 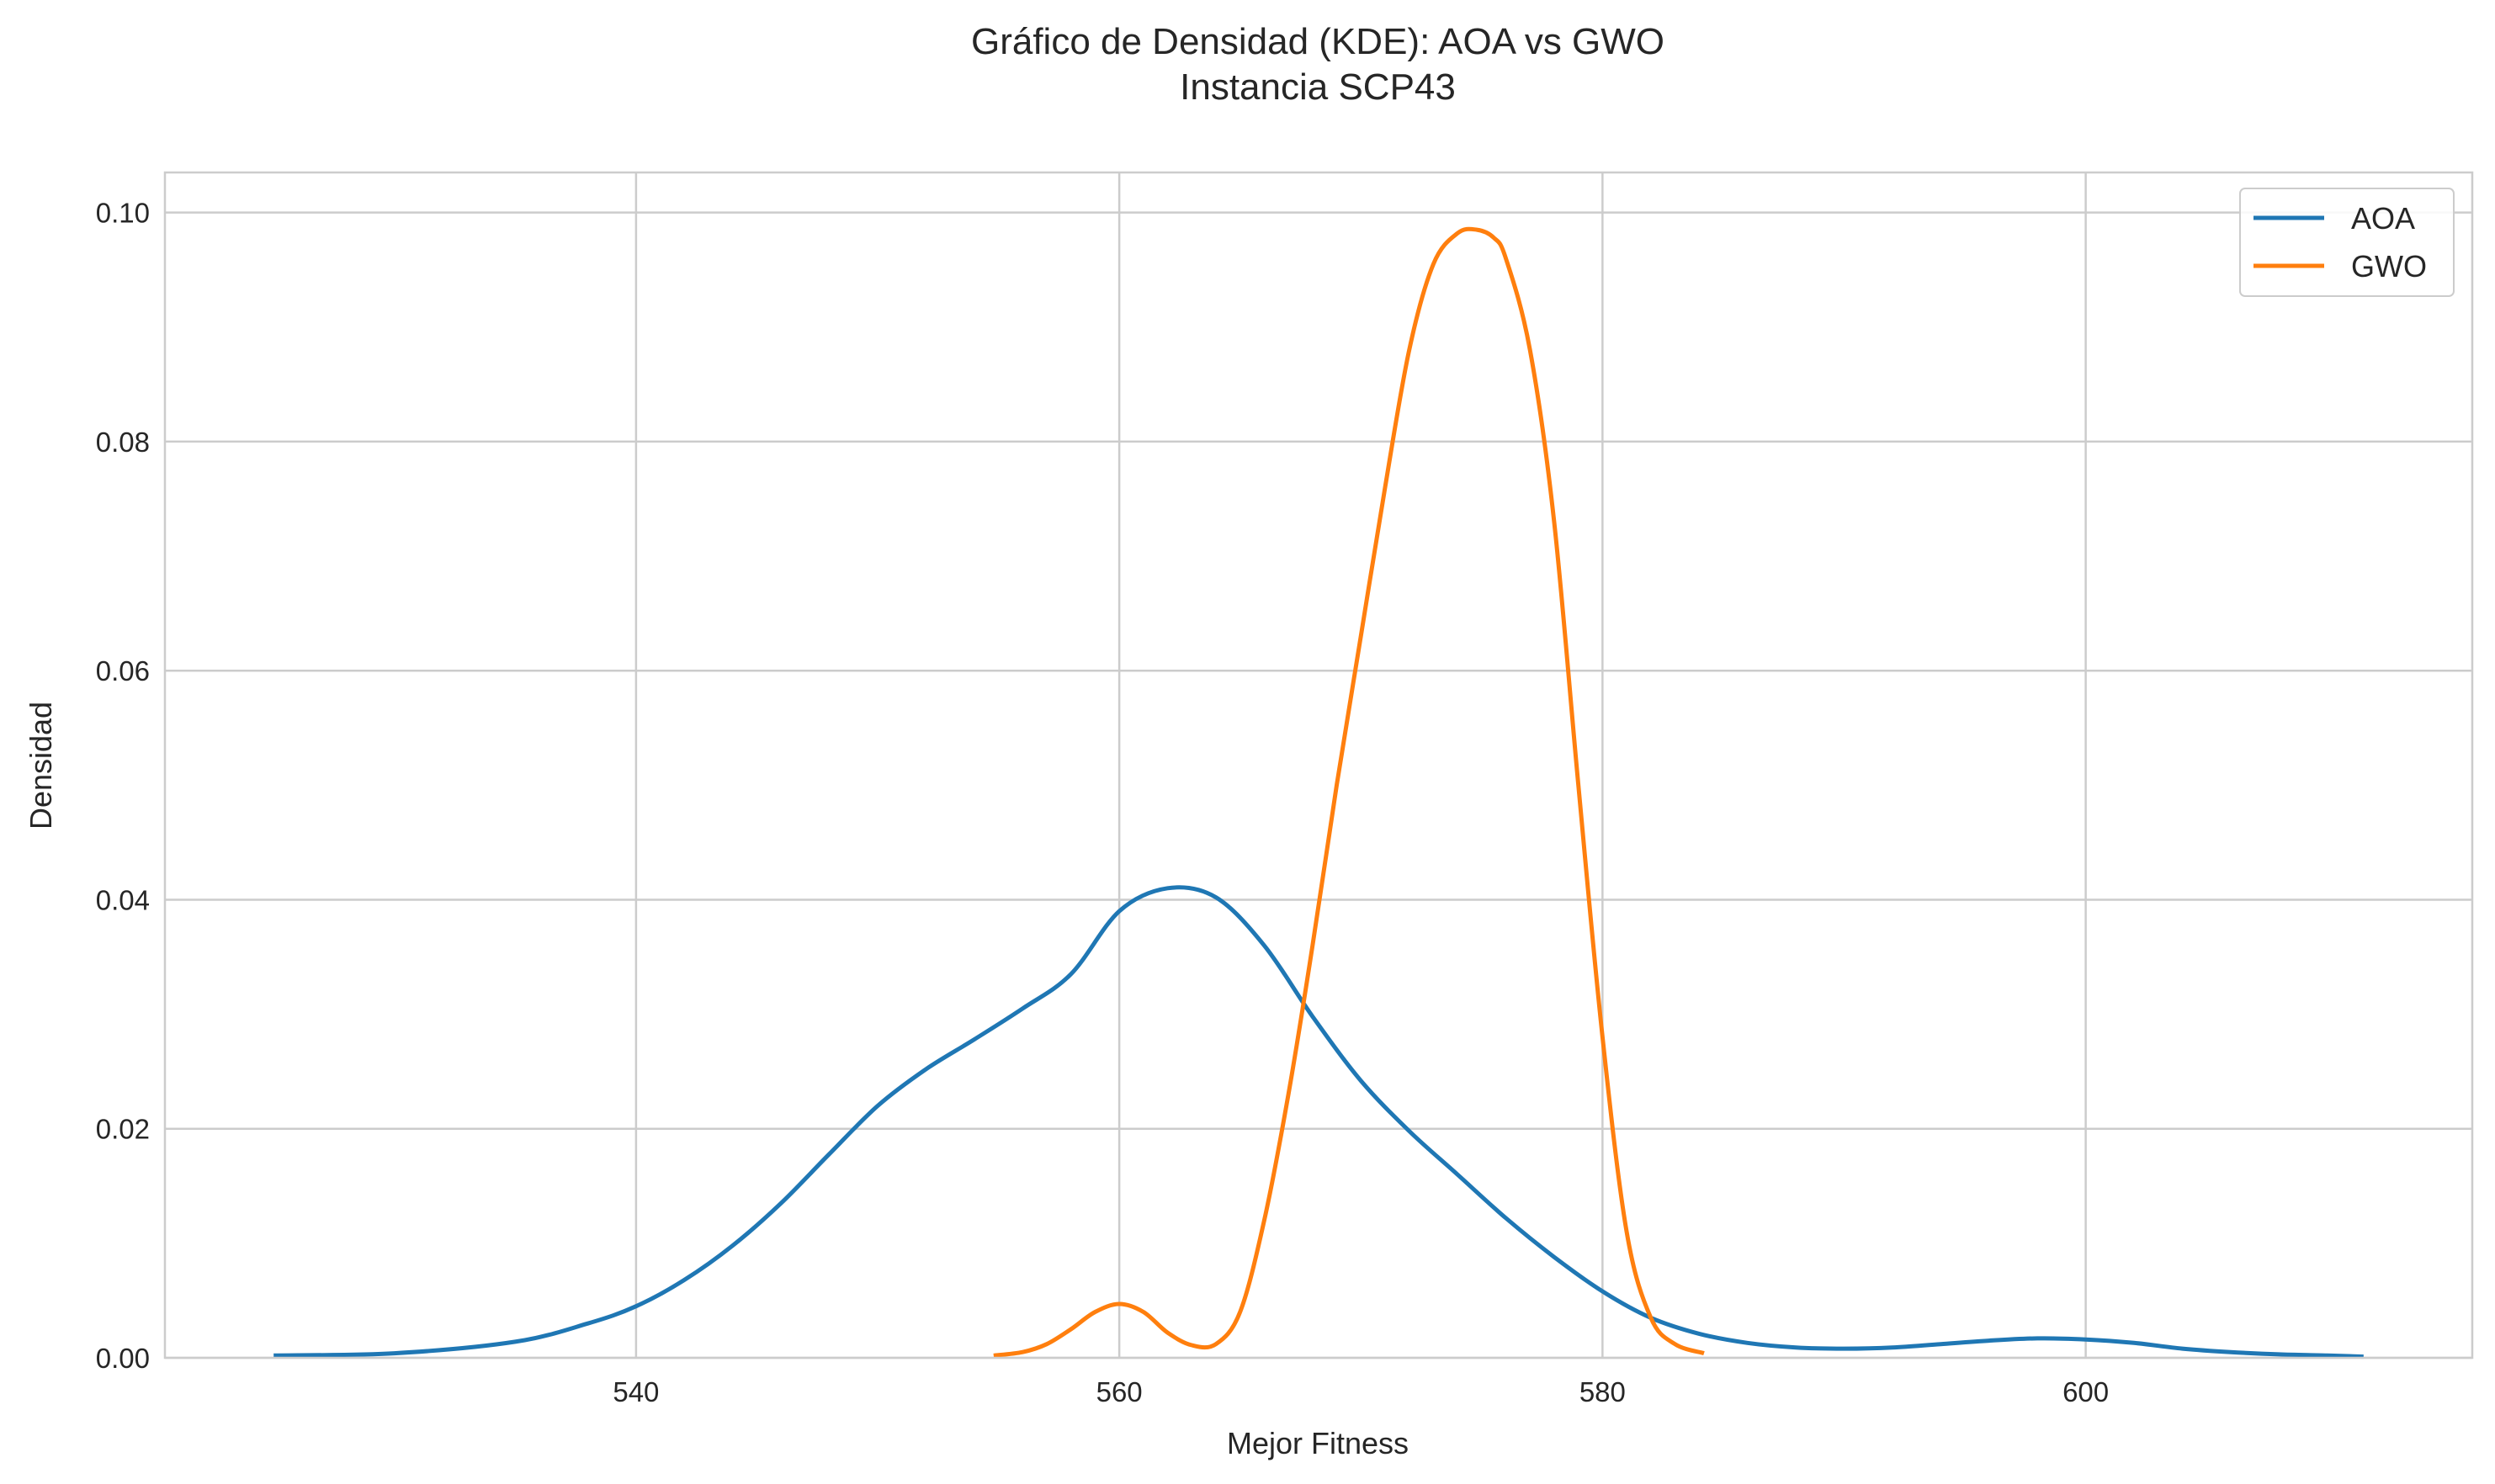 What do you see at coordinates (636, 1391) in the screenshot?
I see `x-tick-label: 540` at bounding box center [636, 1391].